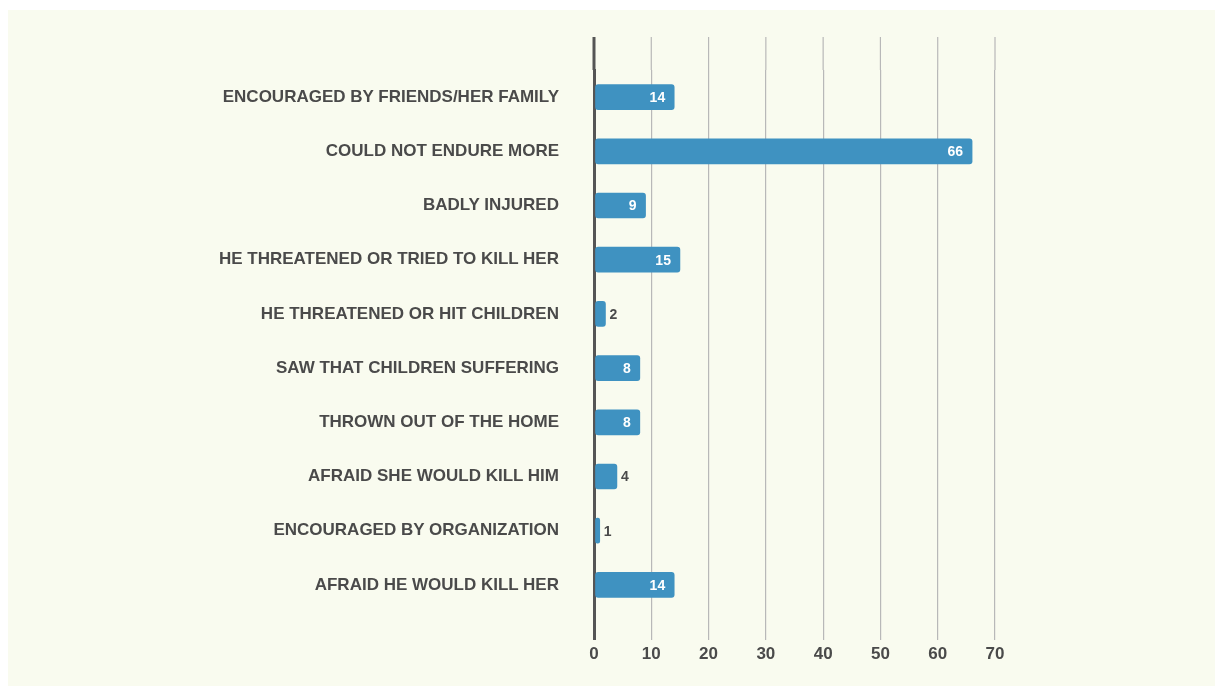 This screenshot has width=1223, height=686. Describe the element at coordinates (442, 150) in the screenshot. I see `y-tick-label: COULD NOT ENDURE MORE` at that location.